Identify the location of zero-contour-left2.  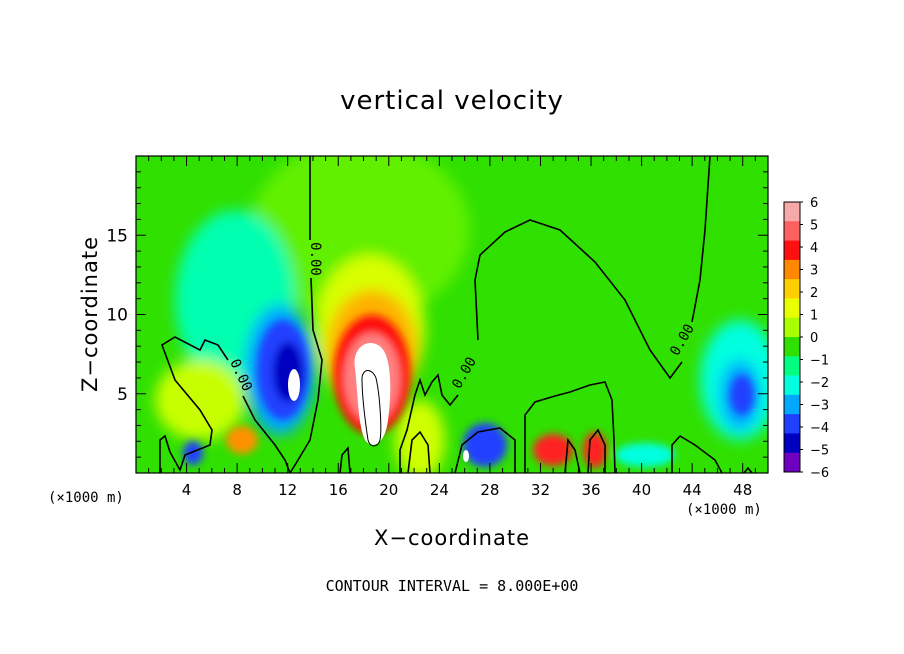
(266, 434).